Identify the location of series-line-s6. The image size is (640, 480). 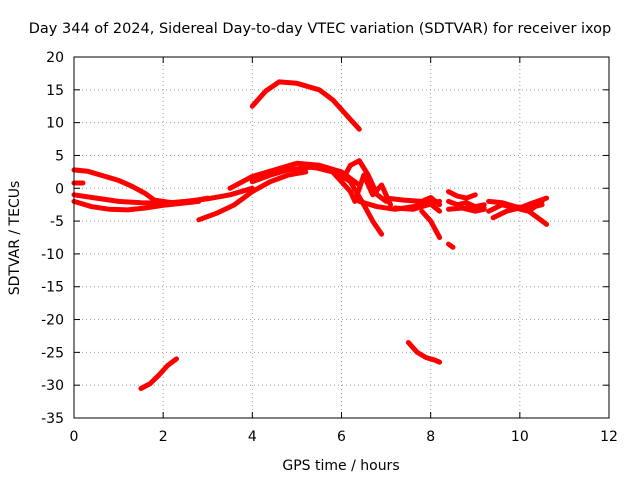
(252, 196).